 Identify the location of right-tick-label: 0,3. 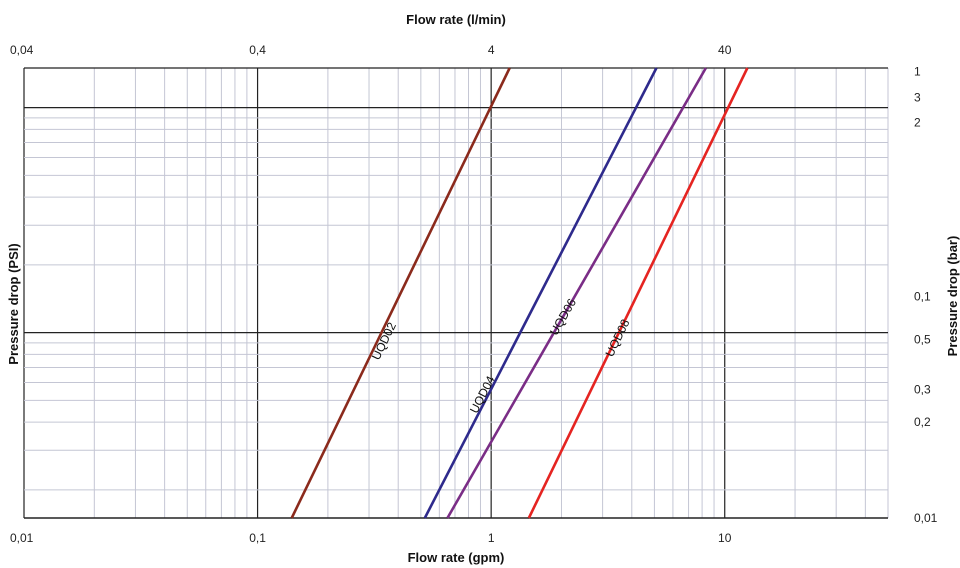
(922, 389).